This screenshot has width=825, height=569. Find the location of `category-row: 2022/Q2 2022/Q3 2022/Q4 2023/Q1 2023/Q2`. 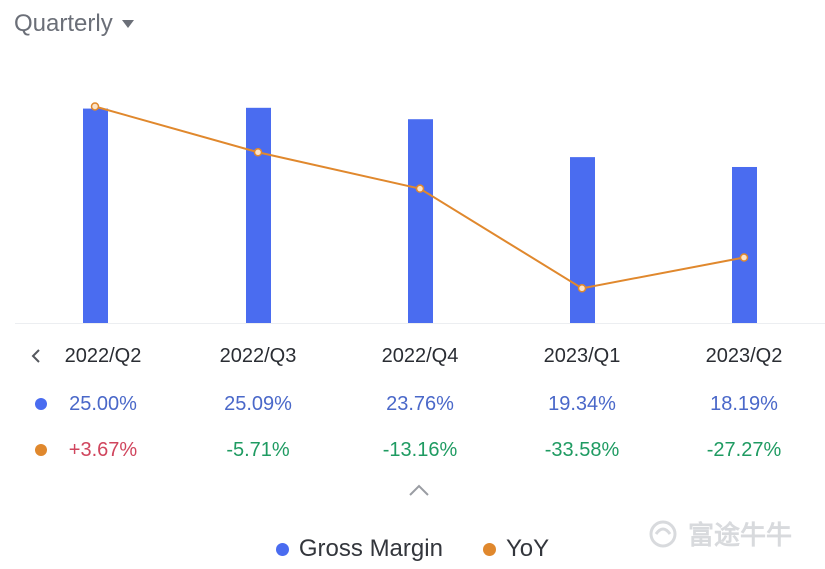

category-row: 2022/Q2 2022/Q3 2022/Q4 2023/Q1 2023/Q2 is located at coordinates (412, 356).